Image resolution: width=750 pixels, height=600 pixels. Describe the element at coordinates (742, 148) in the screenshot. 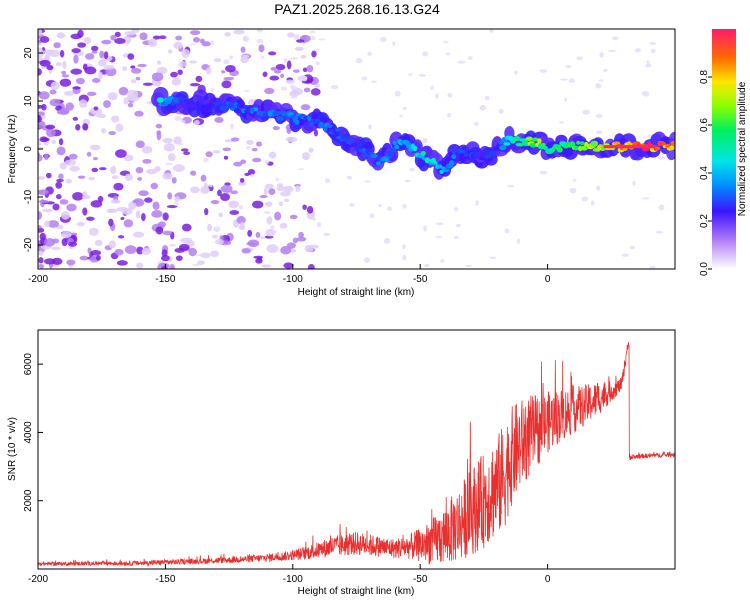

I see `colorbar-label: Normalized spectral amplitude` at that location.